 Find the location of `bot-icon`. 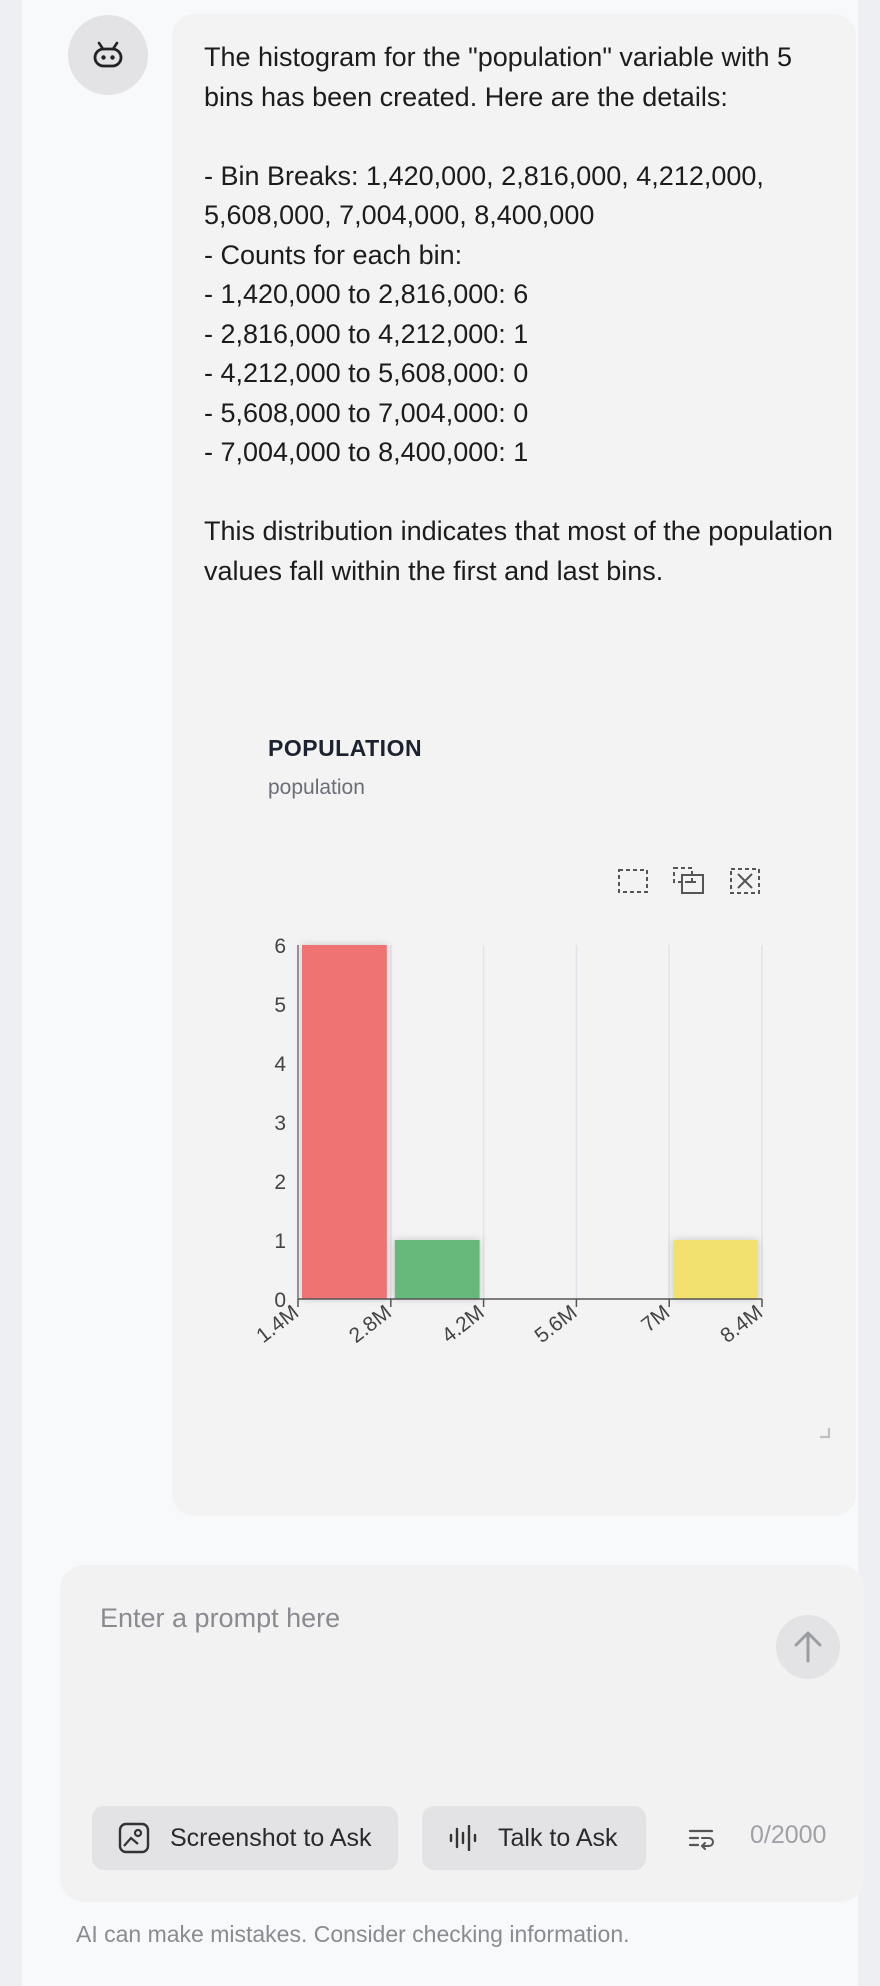

bot-icon is located at coordinates (108, 54).